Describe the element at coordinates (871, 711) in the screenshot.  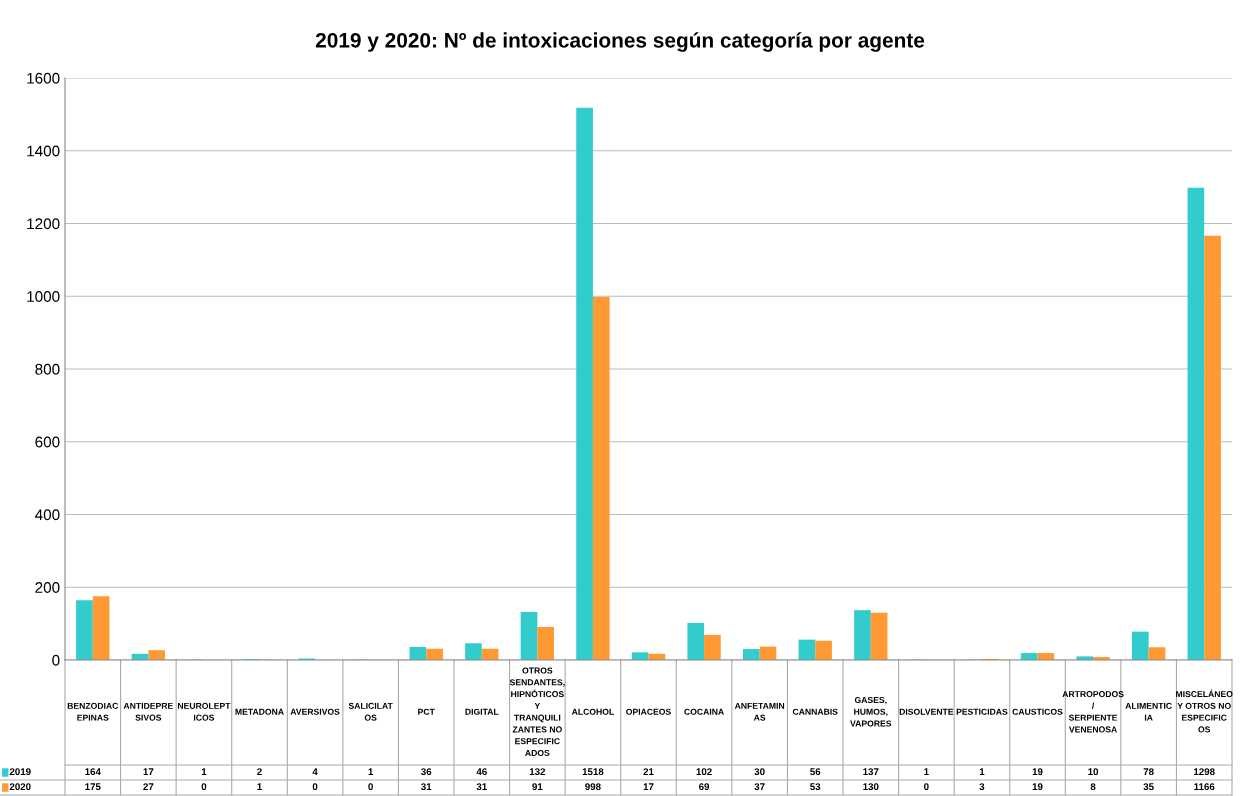
I see `x-tick-label: GASES, HUMOS, VAPORES` at that location.